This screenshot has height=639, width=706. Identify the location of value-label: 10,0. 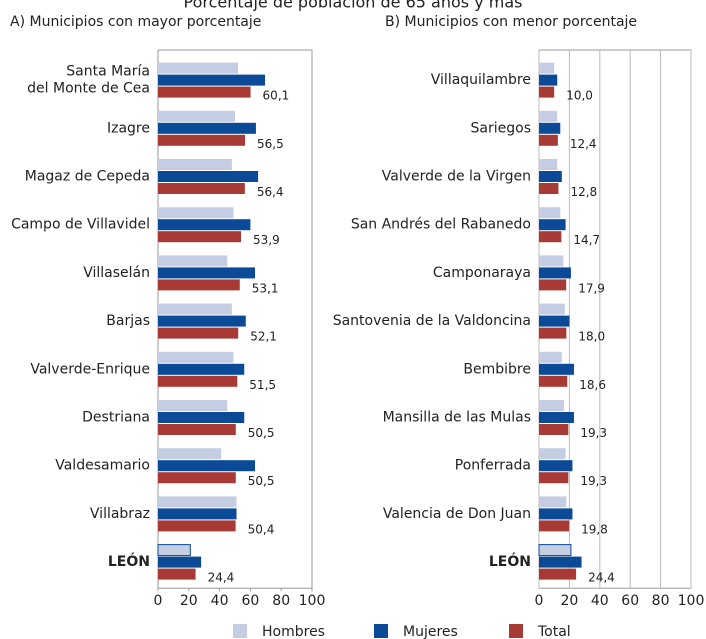
(579, 96).